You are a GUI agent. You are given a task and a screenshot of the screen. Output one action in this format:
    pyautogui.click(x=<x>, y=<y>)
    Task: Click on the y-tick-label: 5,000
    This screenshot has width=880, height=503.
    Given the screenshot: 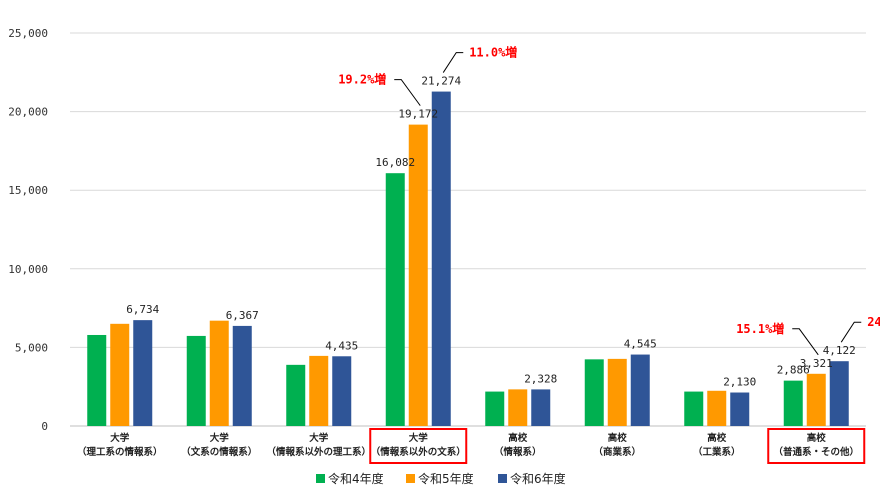 What is the action you would take?
    pyautogui.click(x=31, y=347)
    